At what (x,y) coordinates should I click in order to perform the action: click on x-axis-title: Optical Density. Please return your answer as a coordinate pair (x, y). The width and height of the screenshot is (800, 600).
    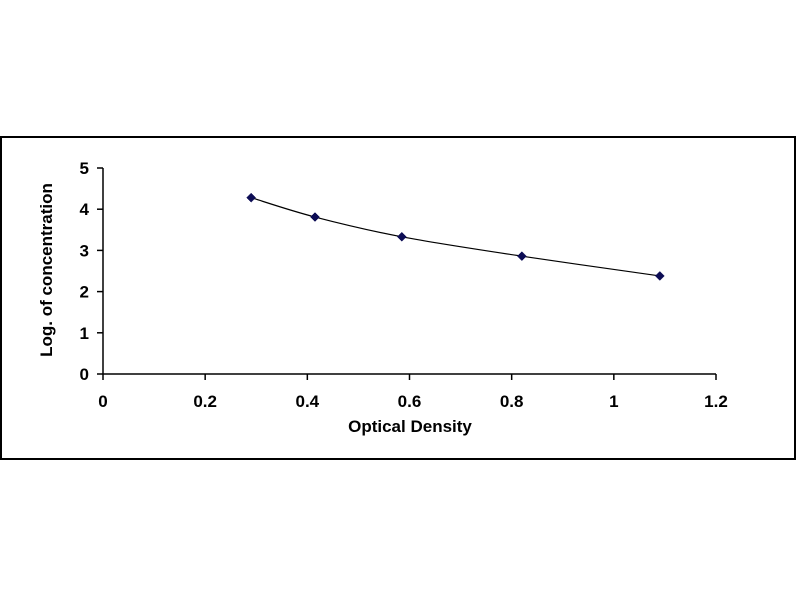
    Looking at the image, I should click on (410, 426).